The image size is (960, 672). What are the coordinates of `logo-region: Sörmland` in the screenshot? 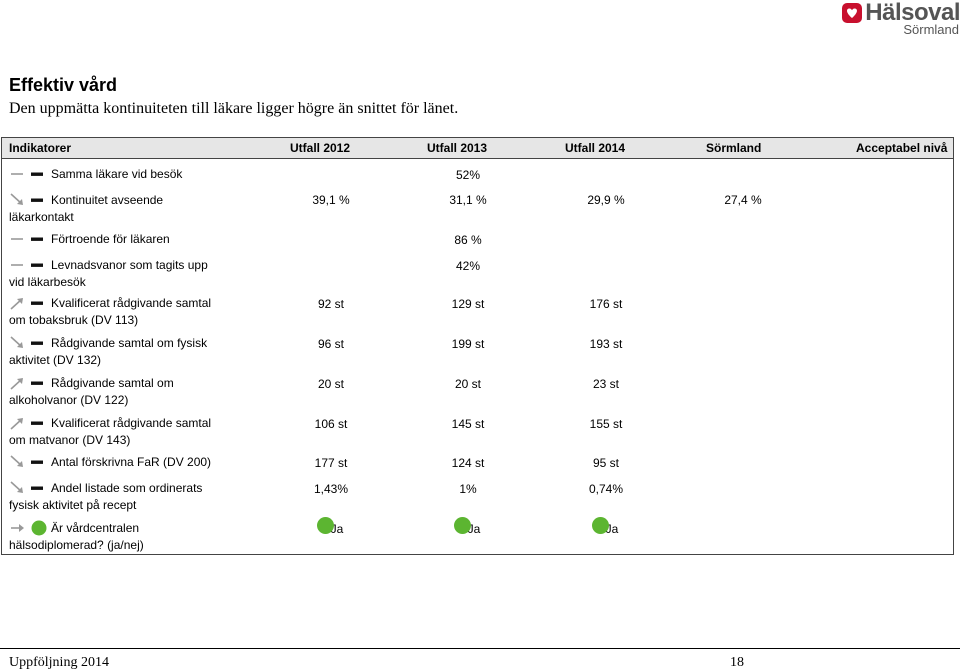 It's located at (931, 29).